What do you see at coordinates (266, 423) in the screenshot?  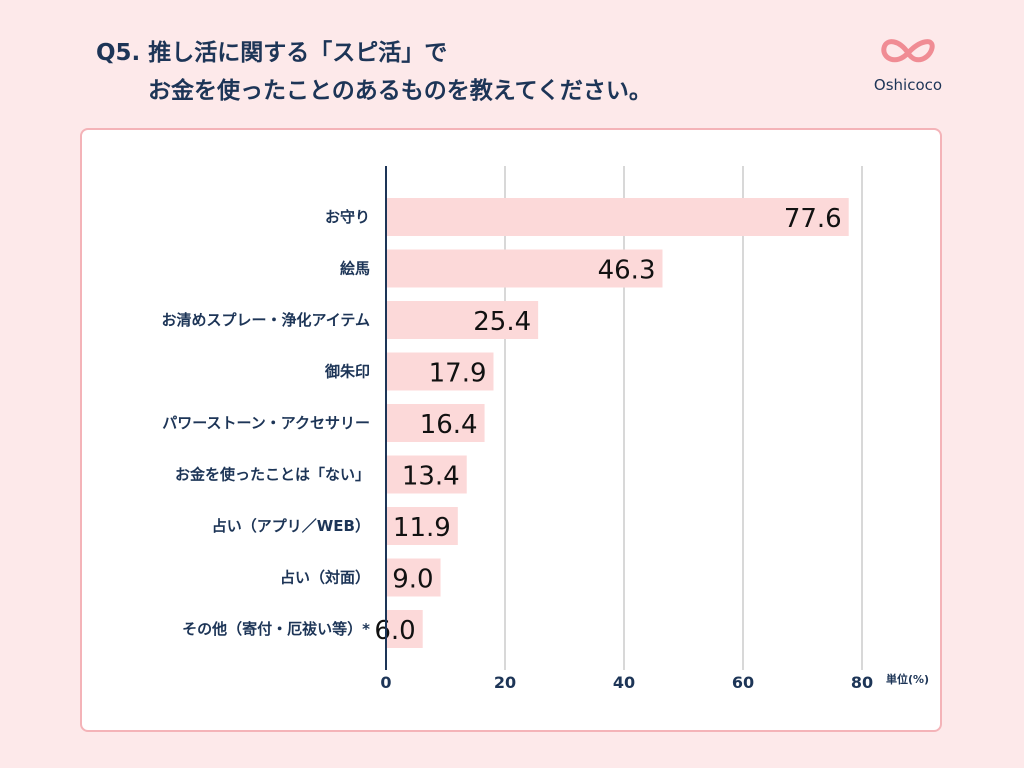 I see `category-label-4: パワーストーン・アクセサリー` at bounding box center [266, 423].